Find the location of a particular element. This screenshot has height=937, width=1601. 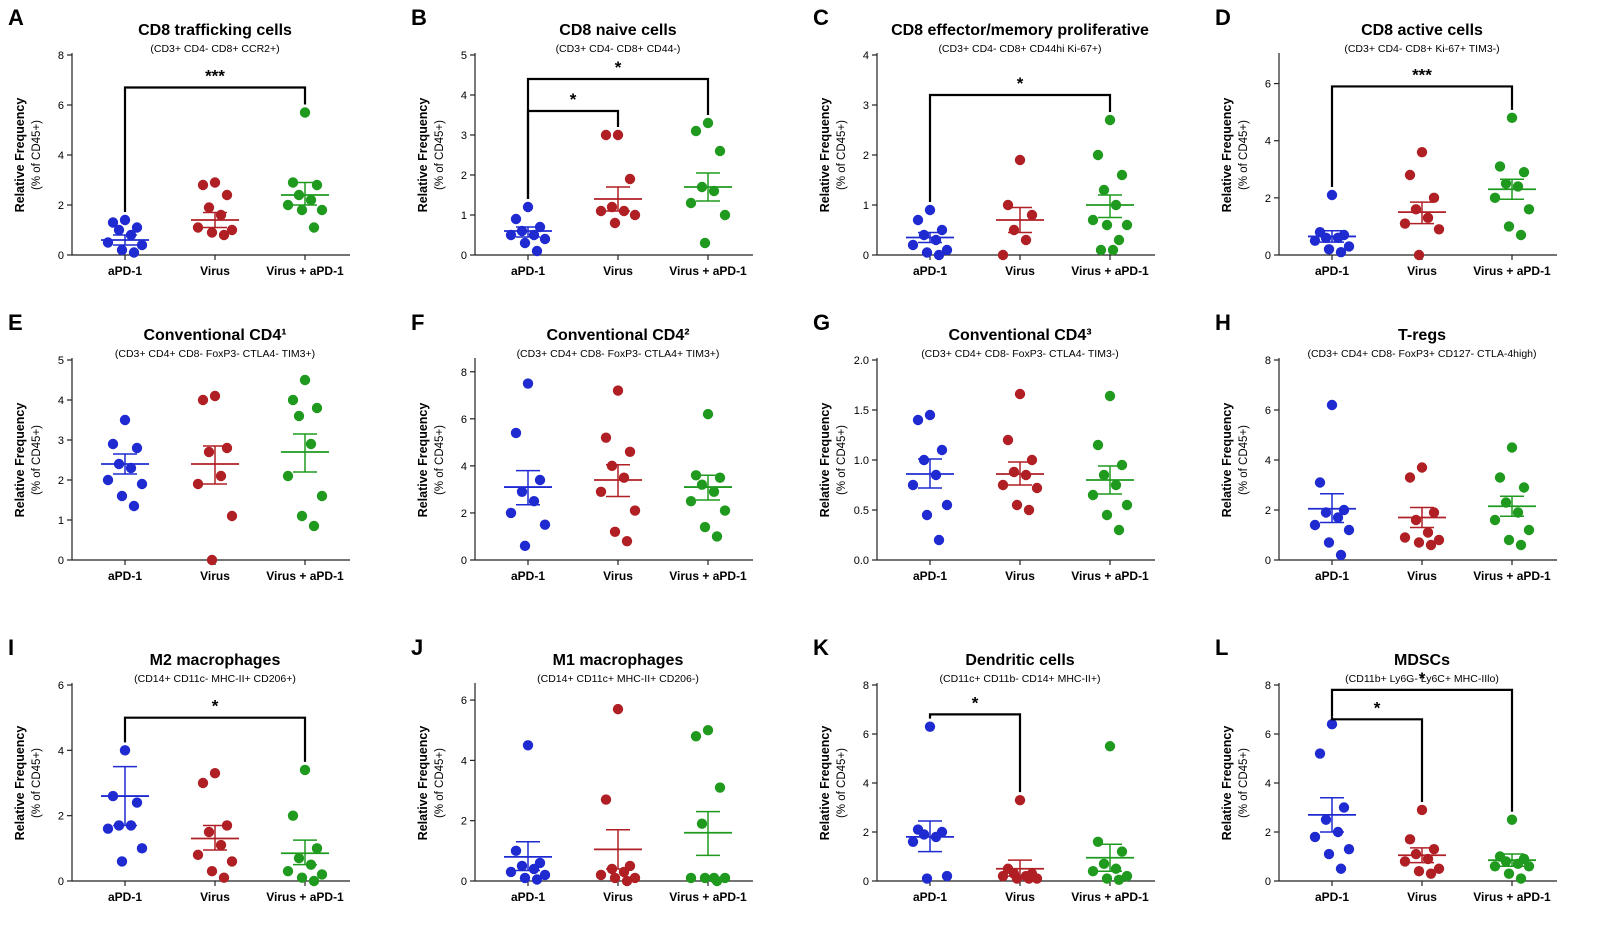

y-tick-label: 8 is located at coordinates (1268, 686).